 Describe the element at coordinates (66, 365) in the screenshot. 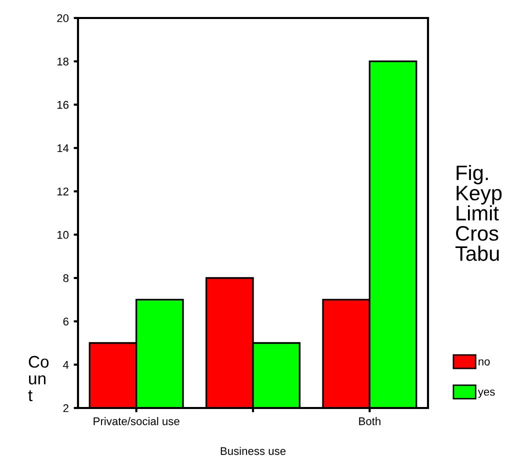

I see `y-tick-label: 4` at that location.